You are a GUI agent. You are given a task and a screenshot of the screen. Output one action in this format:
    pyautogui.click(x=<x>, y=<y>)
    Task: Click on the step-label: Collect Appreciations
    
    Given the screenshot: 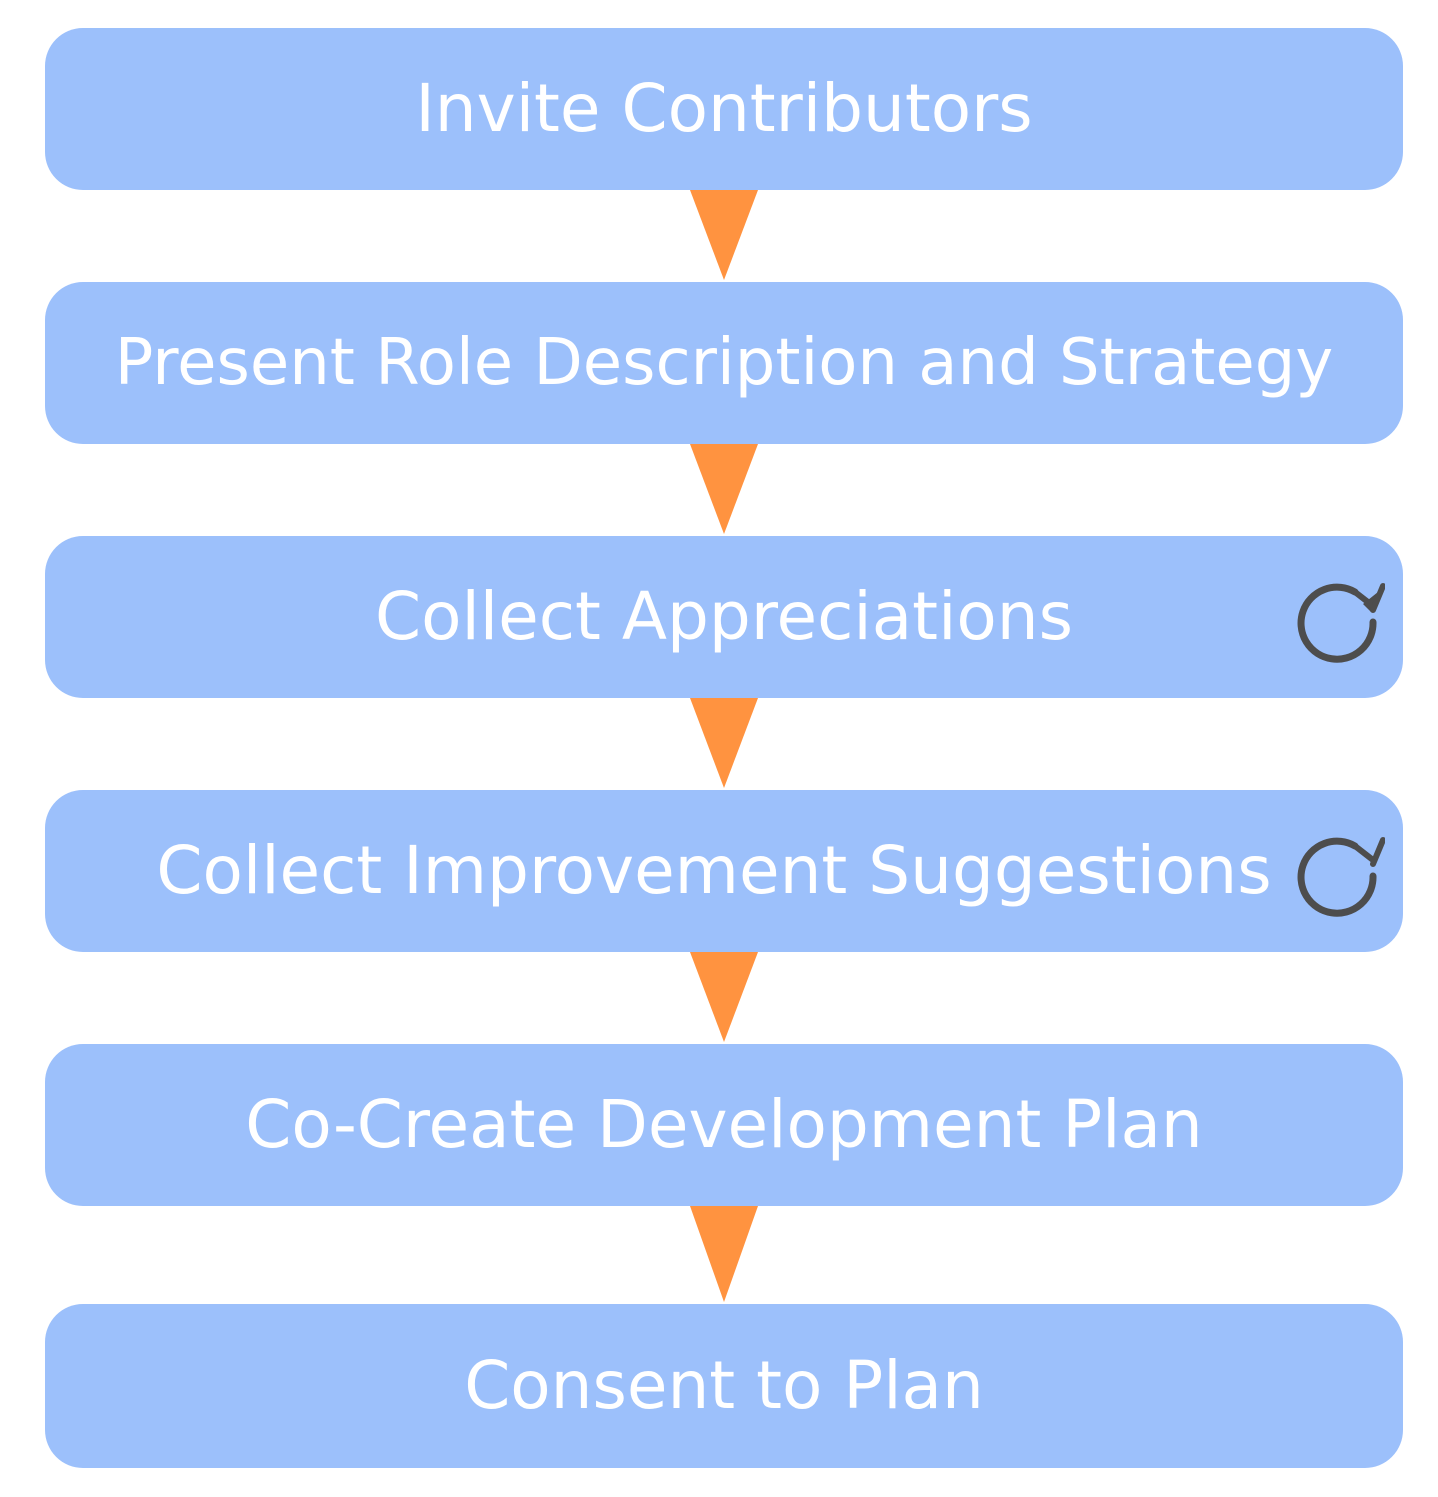 What is the action you would take?
    pyautogui.click(x=724, y=616)
    